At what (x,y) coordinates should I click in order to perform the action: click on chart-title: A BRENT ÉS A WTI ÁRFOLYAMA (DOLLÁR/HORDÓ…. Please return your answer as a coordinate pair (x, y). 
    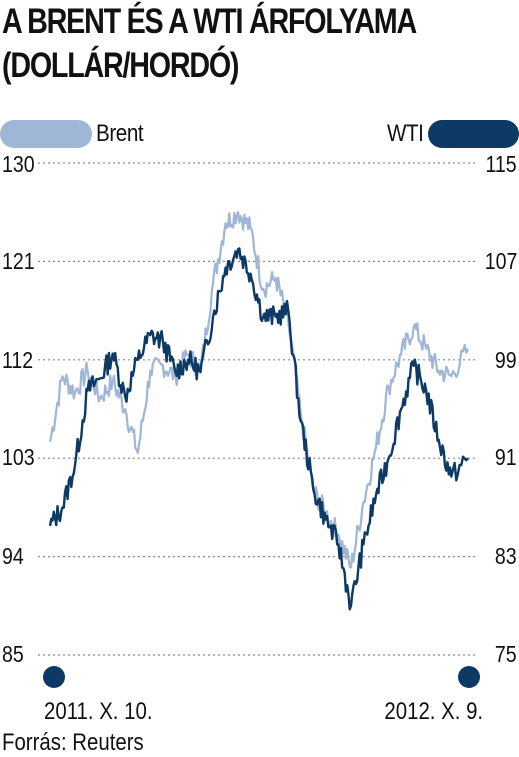
    Looking at the image, I should click on (209, 44).